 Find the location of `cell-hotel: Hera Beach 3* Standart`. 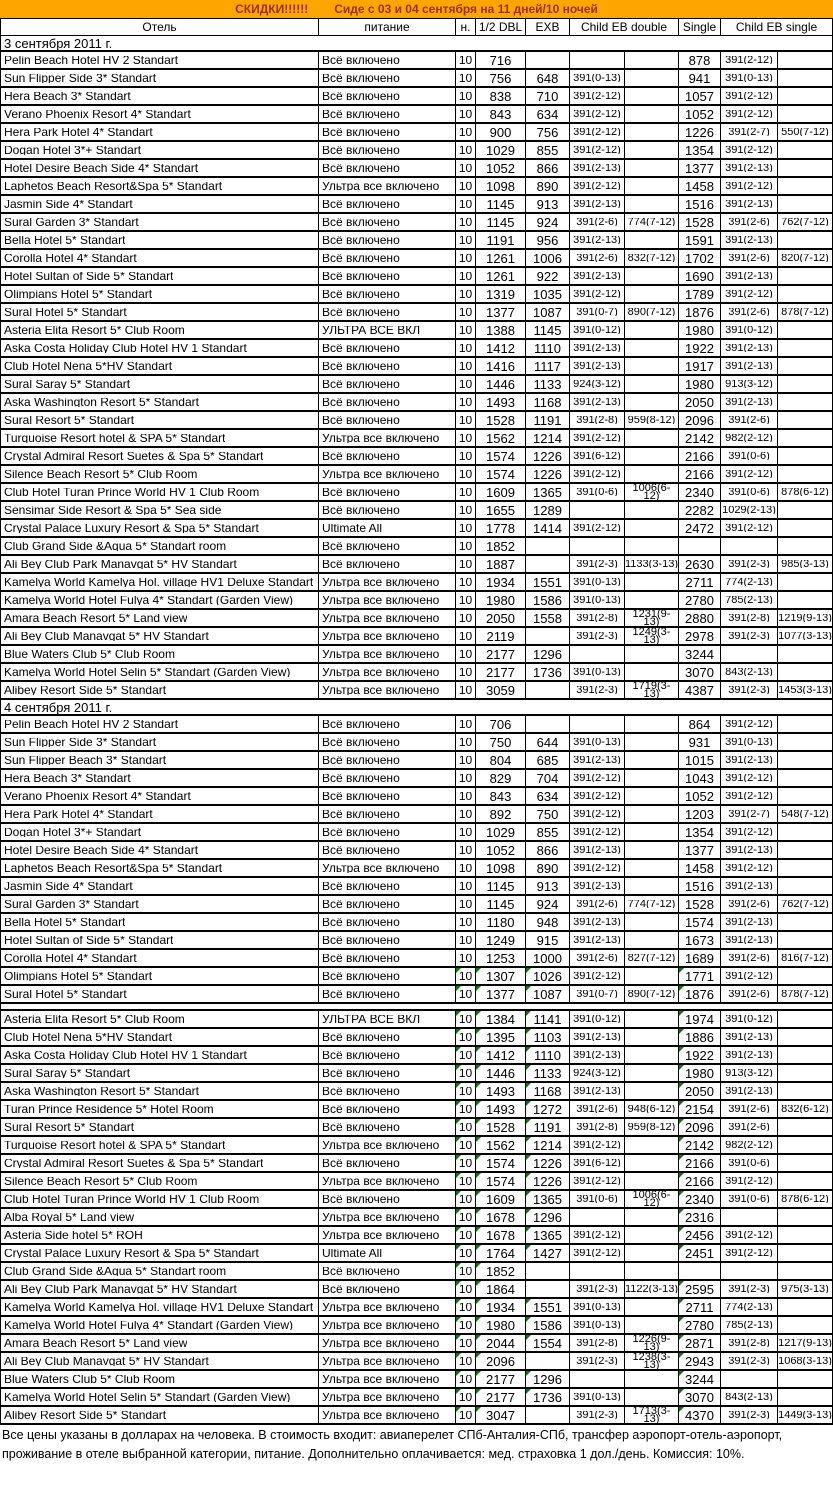

cell-hotel: Hera Beach 3* Standart is located at coordinates (160, 96).